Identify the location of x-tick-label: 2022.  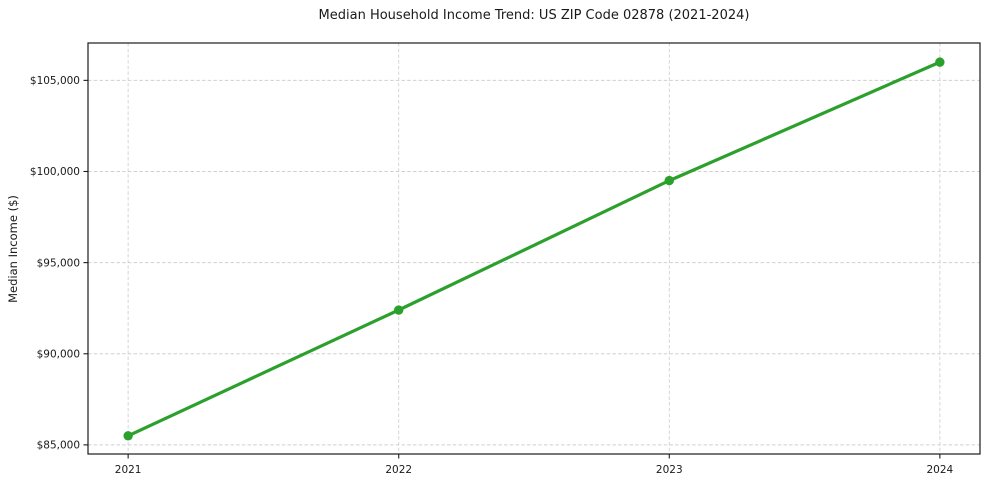
(398, 470).